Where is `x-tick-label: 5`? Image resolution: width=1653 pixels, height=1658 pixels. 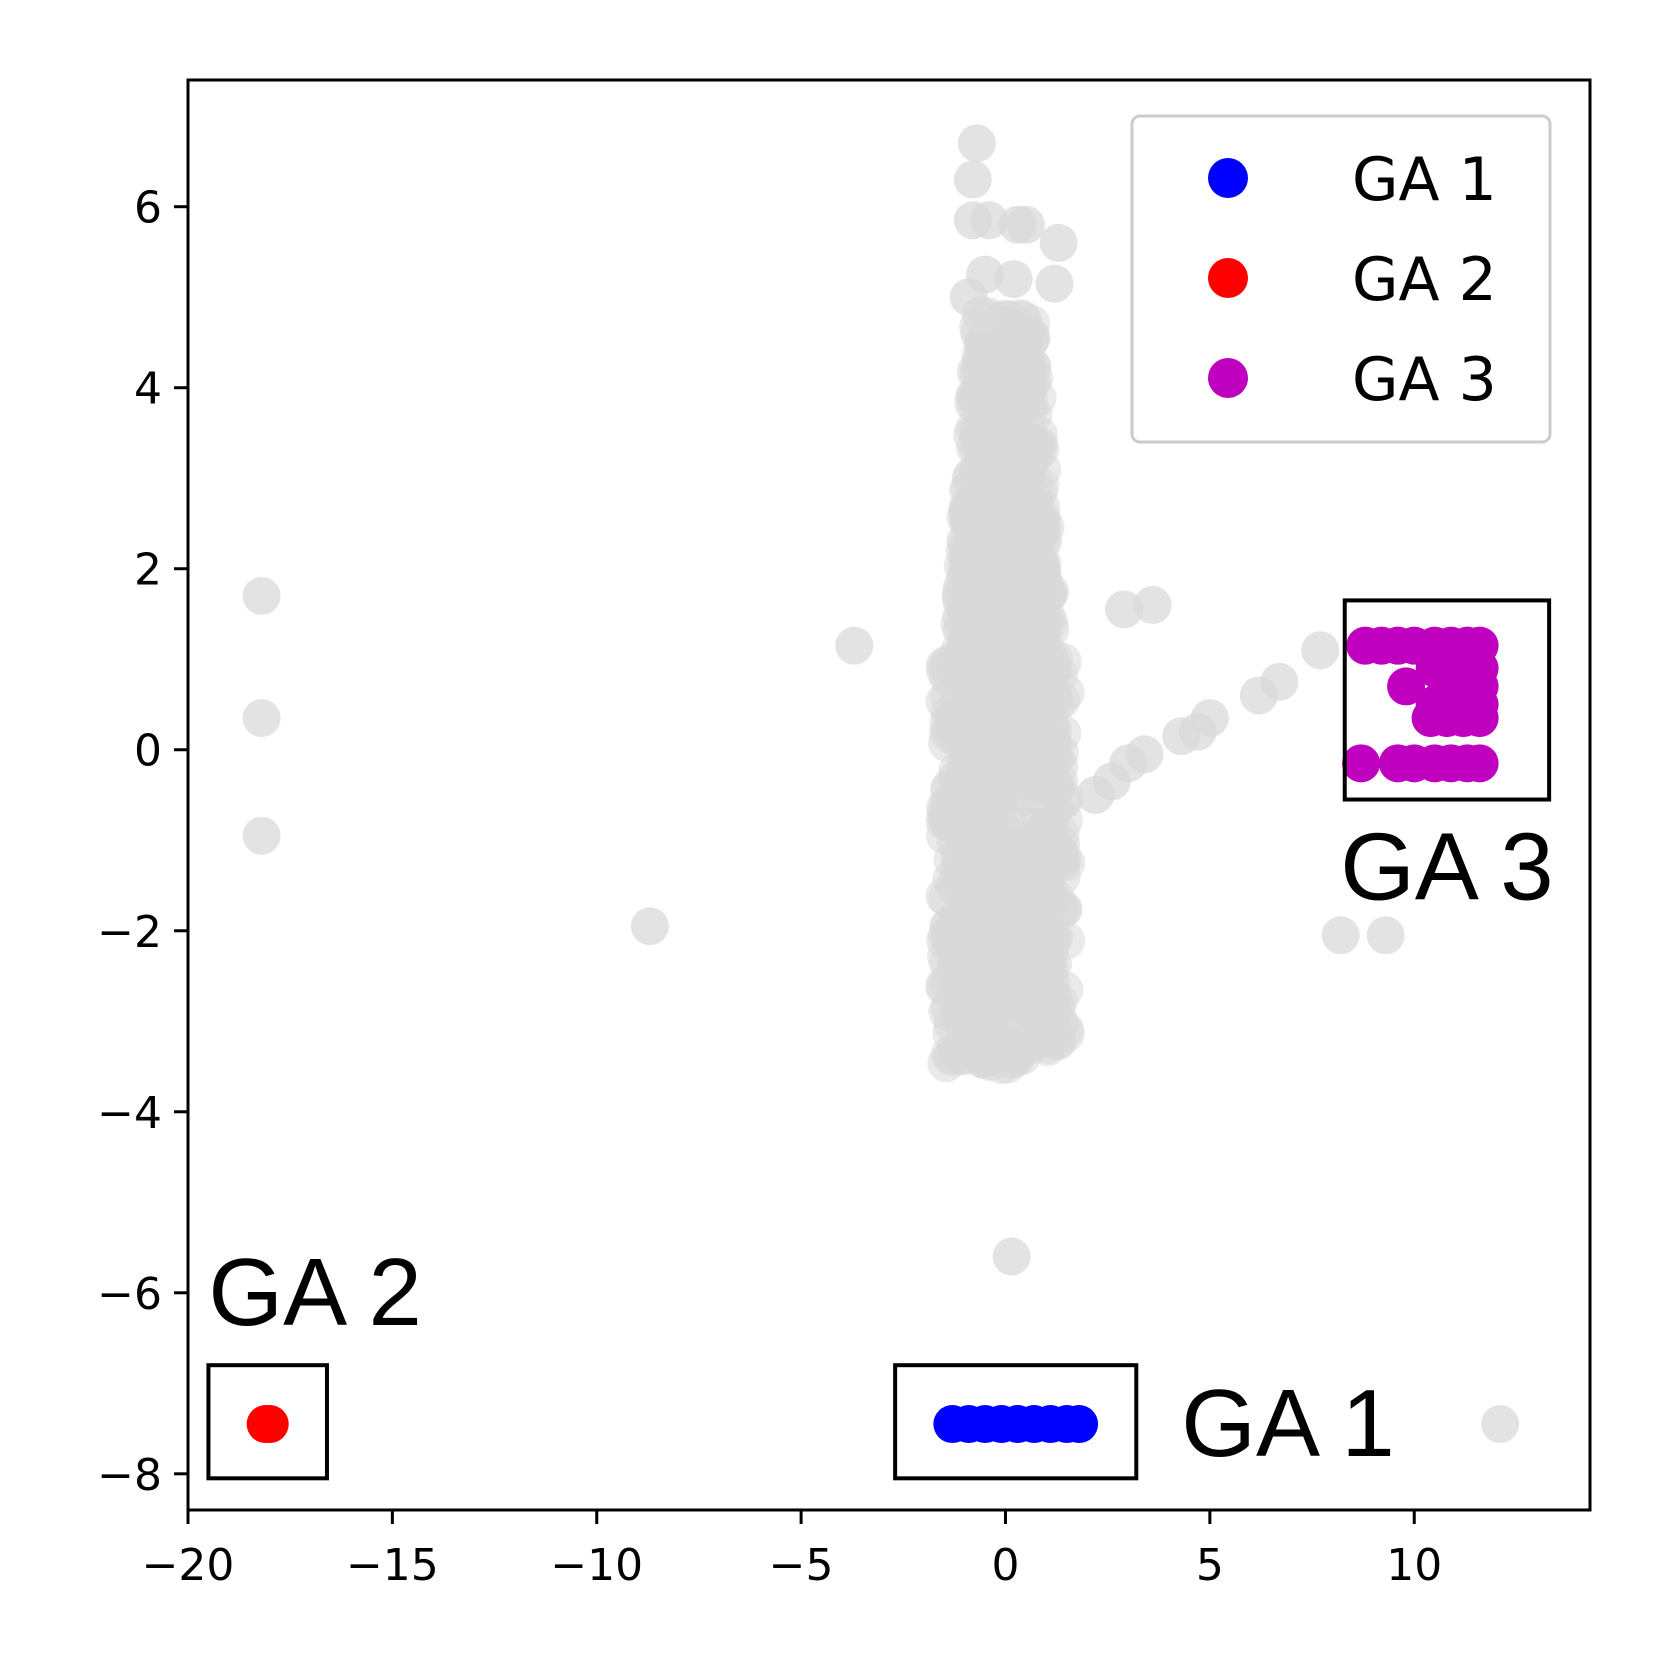 x-tick-label: 5 is located at coordinates (1210, 1565).